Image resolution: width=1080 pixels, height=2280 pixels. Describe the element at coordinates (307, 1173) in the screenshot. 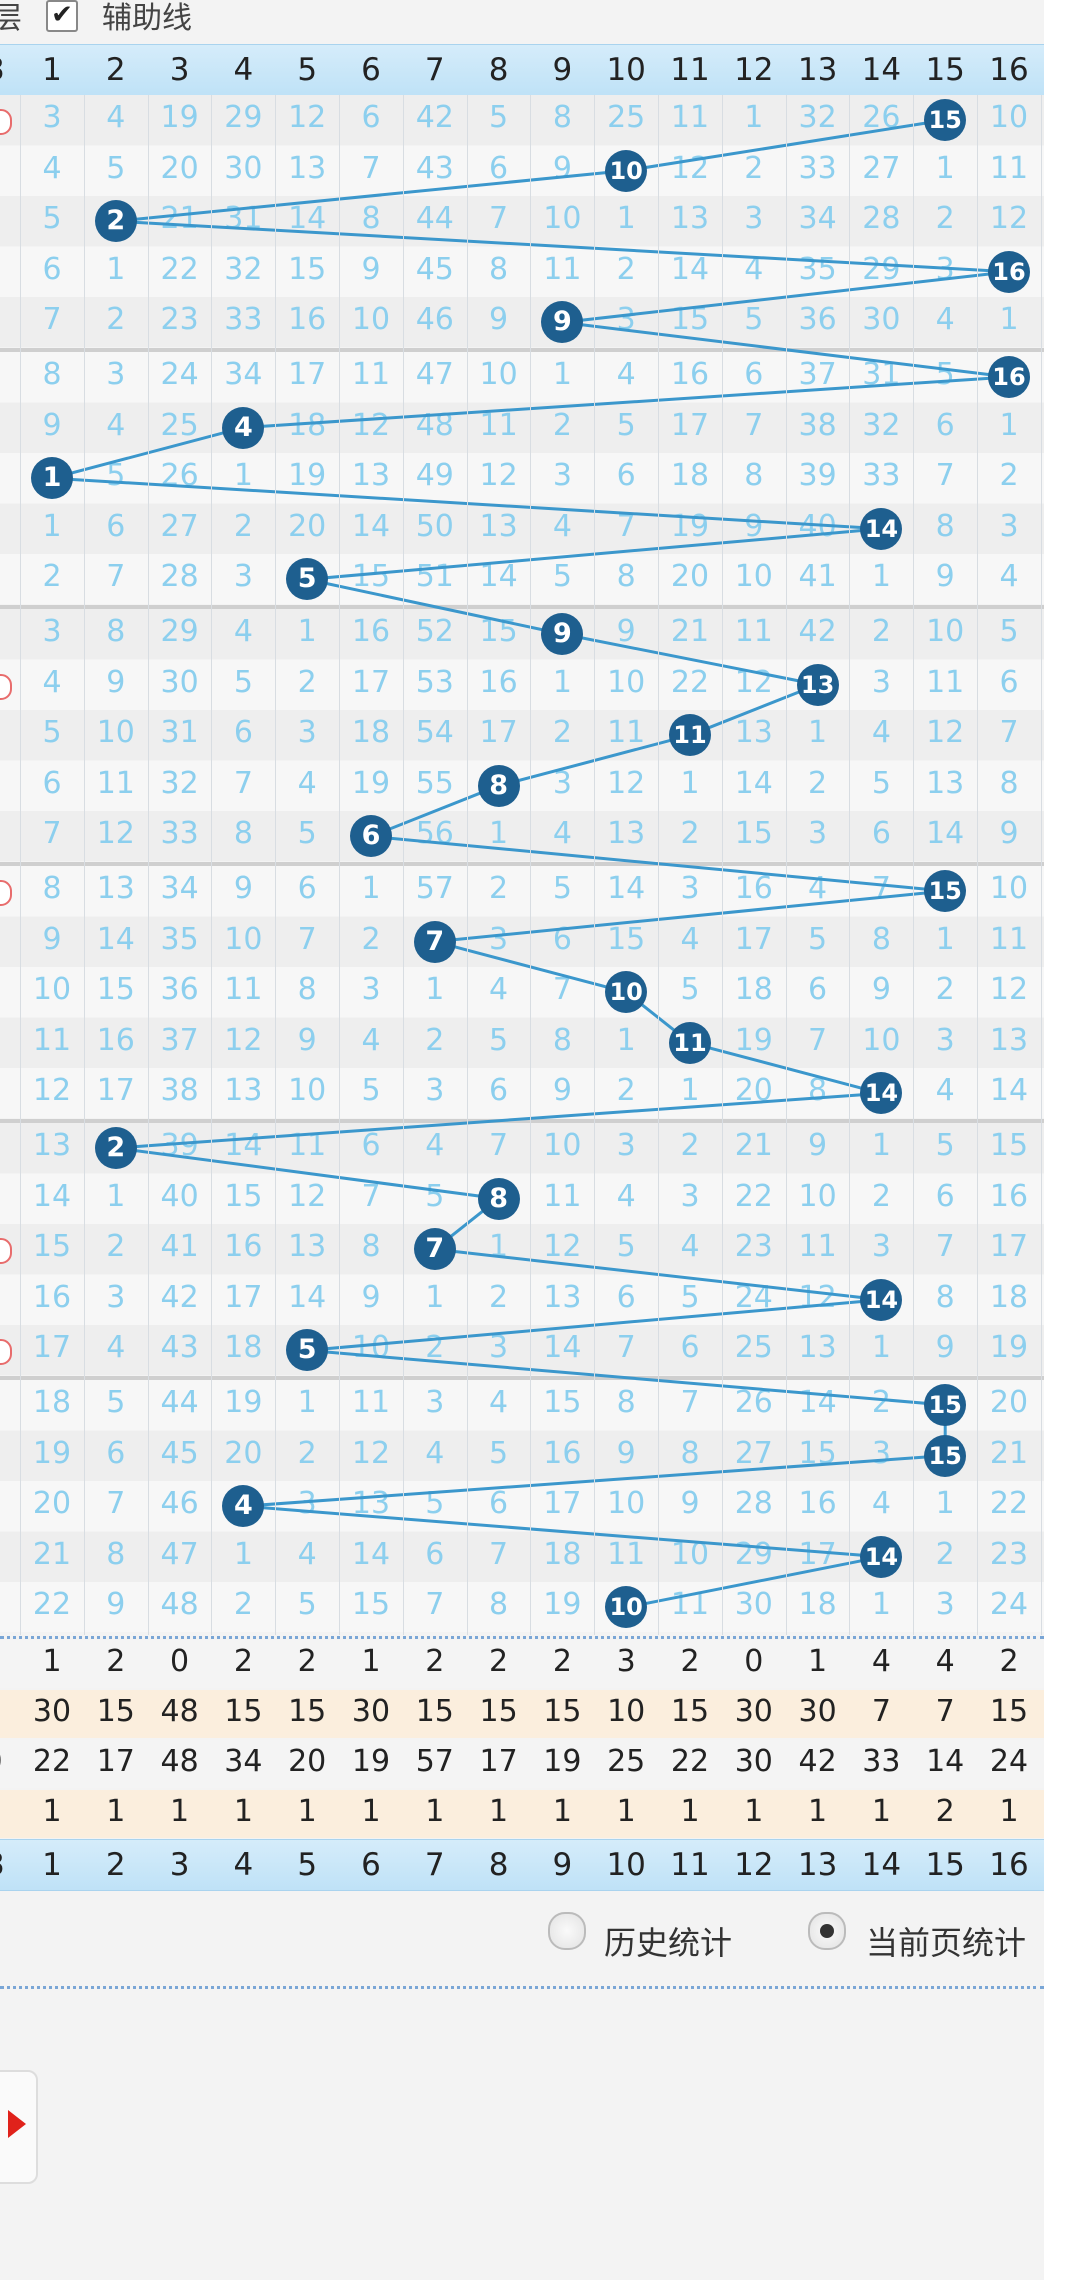

I see `trend-segment` at that location.